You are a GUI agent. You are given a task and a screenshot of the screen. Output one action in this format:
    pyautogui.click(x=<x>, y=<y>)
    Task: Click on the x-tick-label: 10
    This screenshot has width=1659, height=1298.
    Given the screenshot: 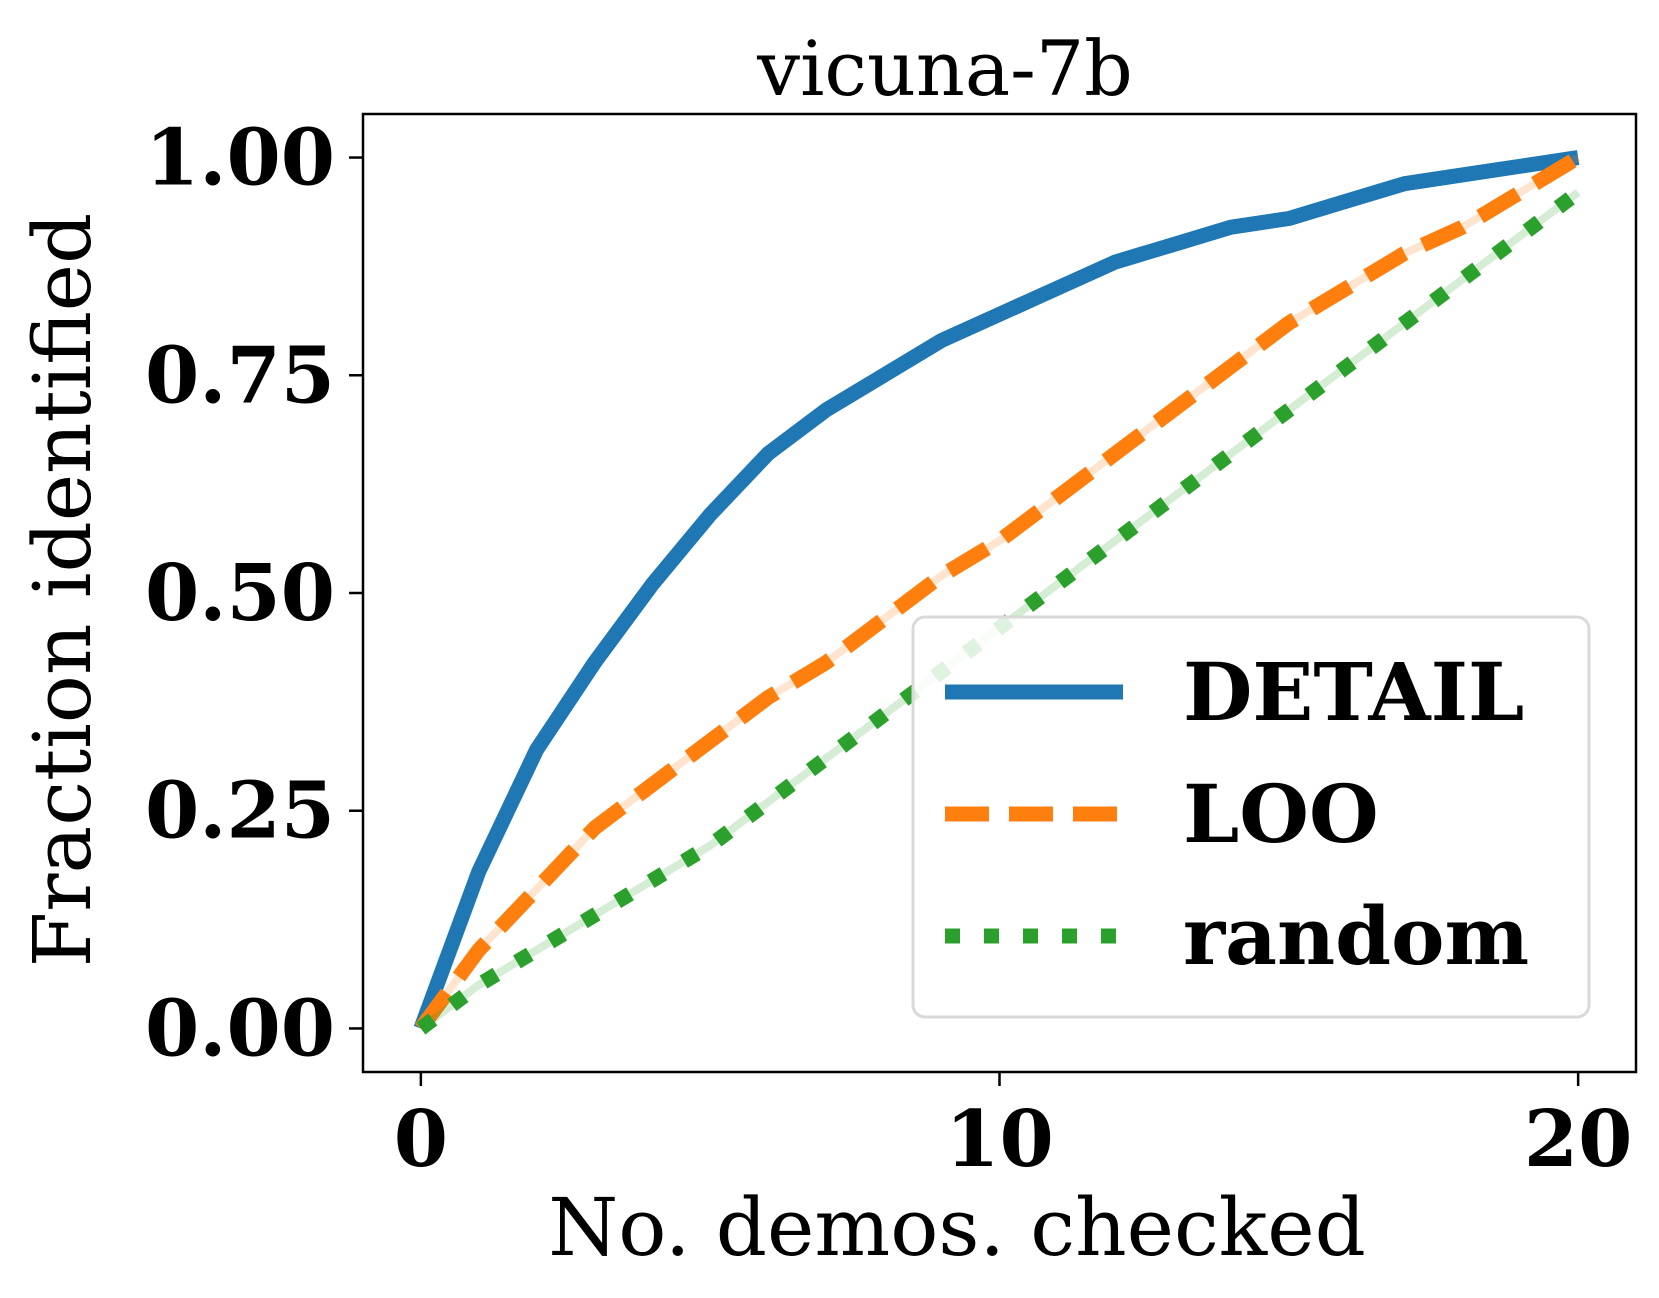 What is the action you would take?
    pyautogui.click(x=999, y=1139)
    